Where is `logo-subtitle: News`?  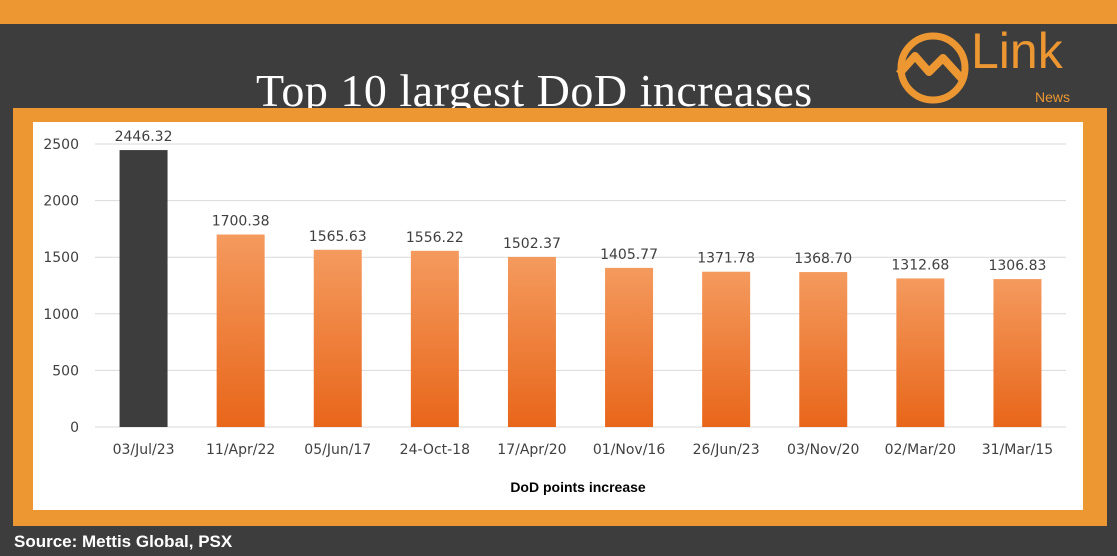
logo-subtitle: News is located at coordinates (1053, 97).